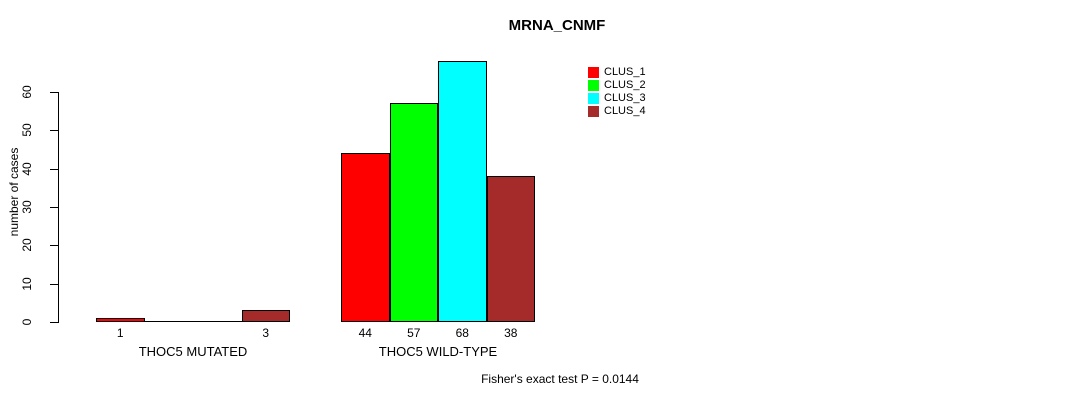 The height and width of the screenshot is (400, 1090). What do you see at coordinates (625, 111) in the screenshot?
I see `legend-label: CLUS_4` at bounding box center [625, 111].